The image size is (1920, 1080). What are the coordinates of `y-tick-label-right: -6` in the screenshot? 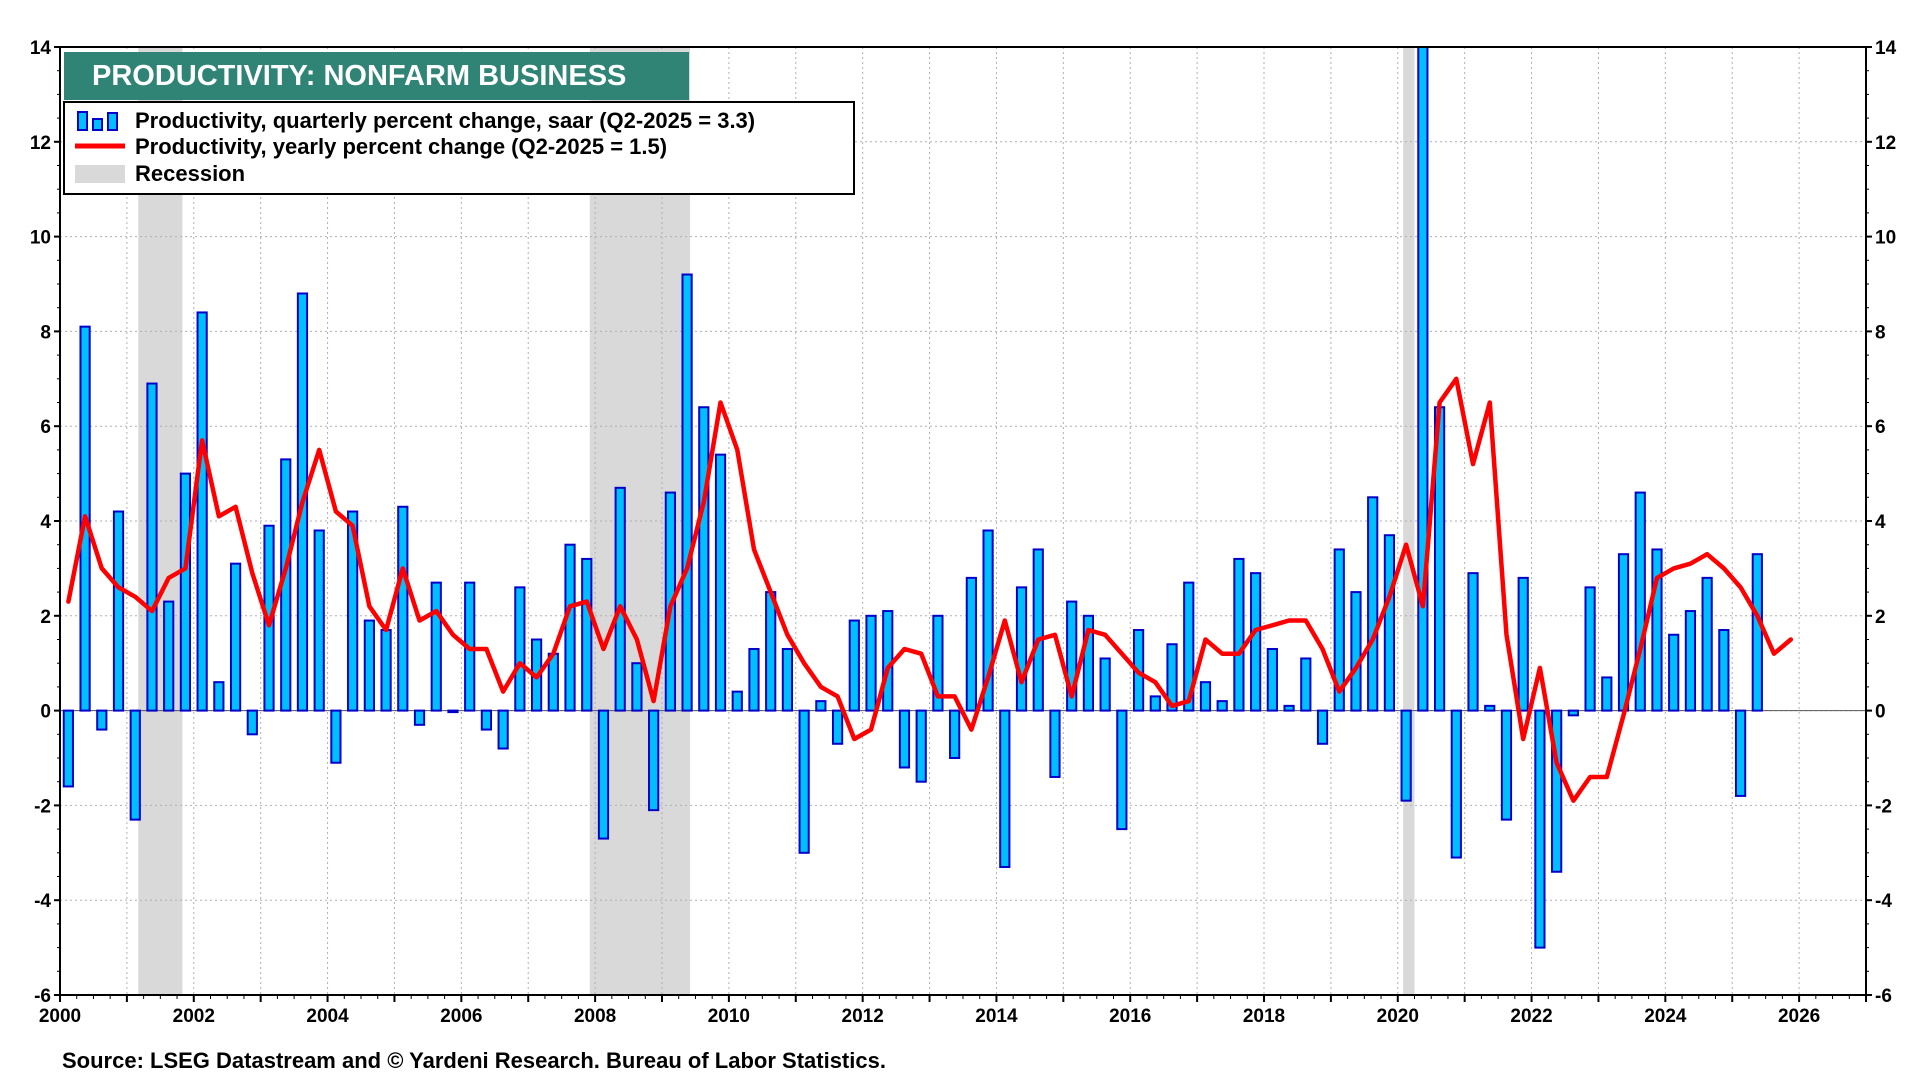 It's located at (1883, 996).